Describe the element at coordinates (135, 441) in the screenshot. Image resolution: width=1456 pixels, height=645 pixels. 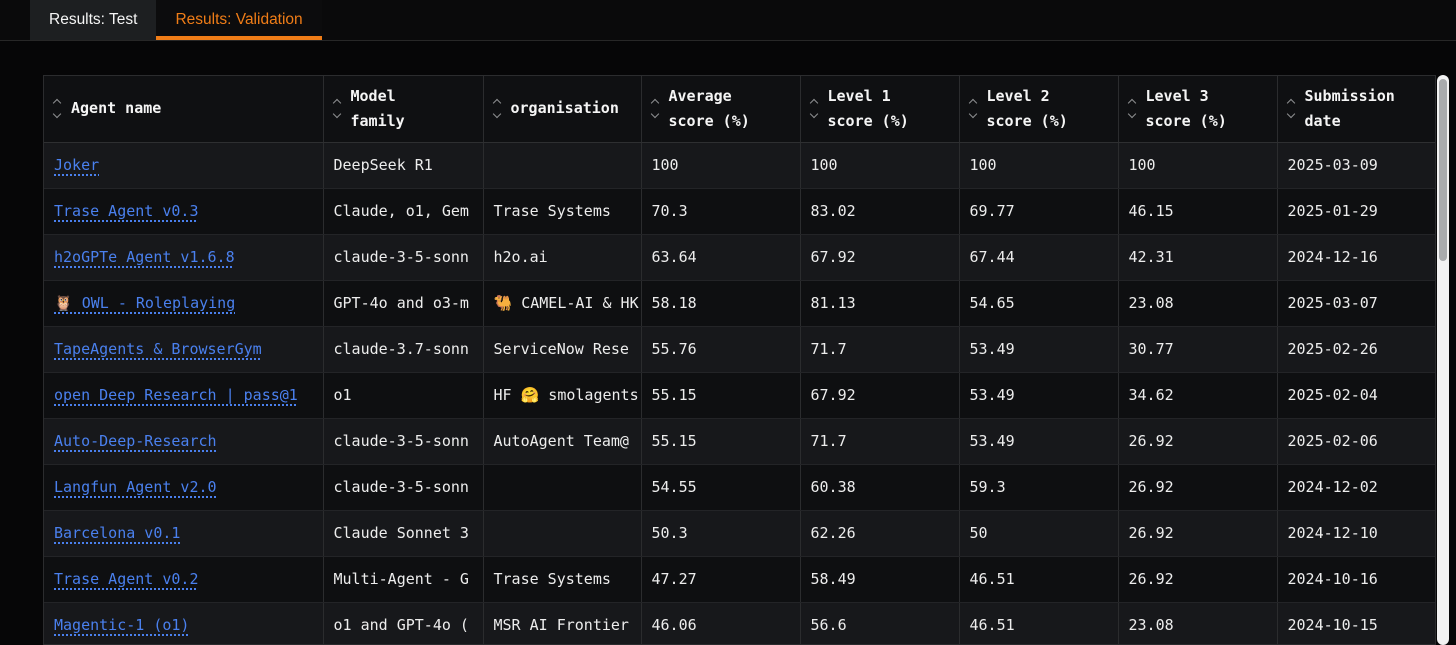
I see `agent-link: Auto-Deep-Research` at that location.